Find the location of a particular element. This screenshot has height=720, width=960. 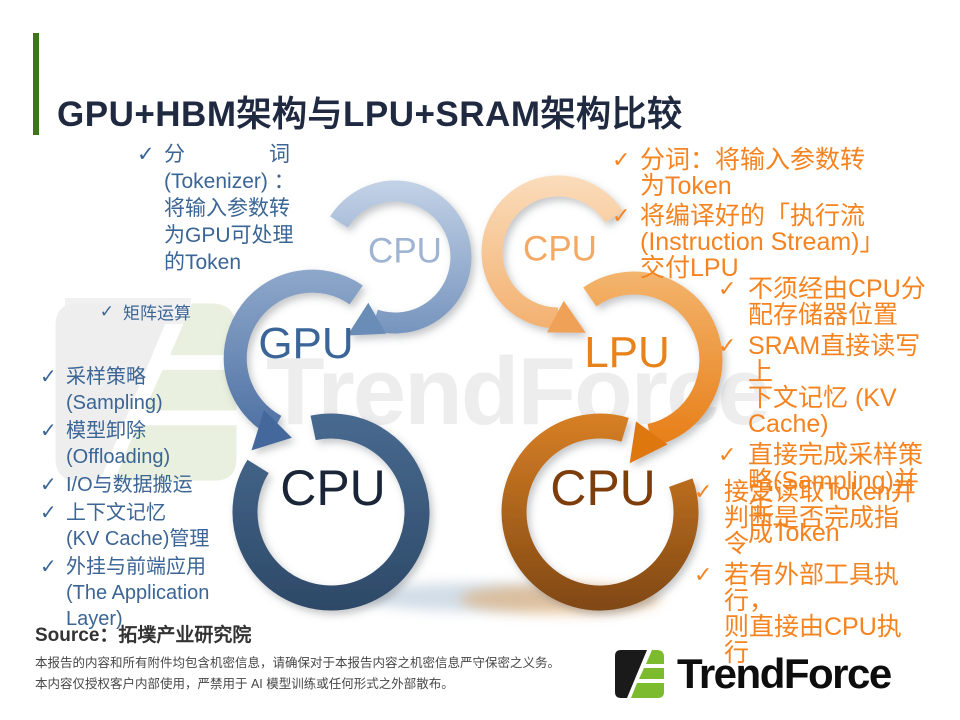

list-item: ✓ 外挂与前端应用 (The Application Layer) is located at coordinates (125, 593).